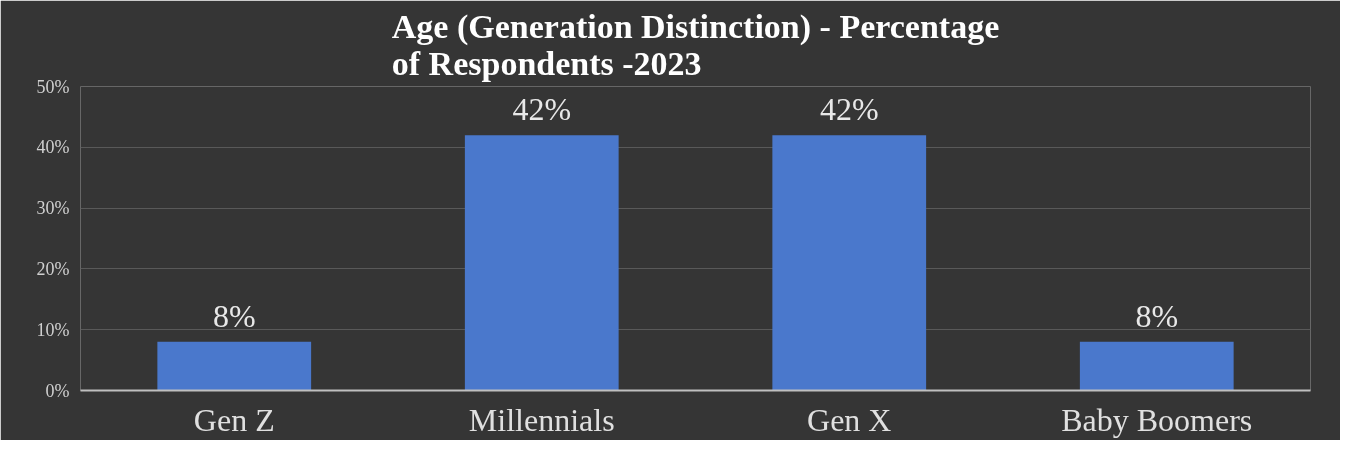 This screenshot has width=1362, height=450. I want to click on y-tick-label: 20%, so click(53, 268).